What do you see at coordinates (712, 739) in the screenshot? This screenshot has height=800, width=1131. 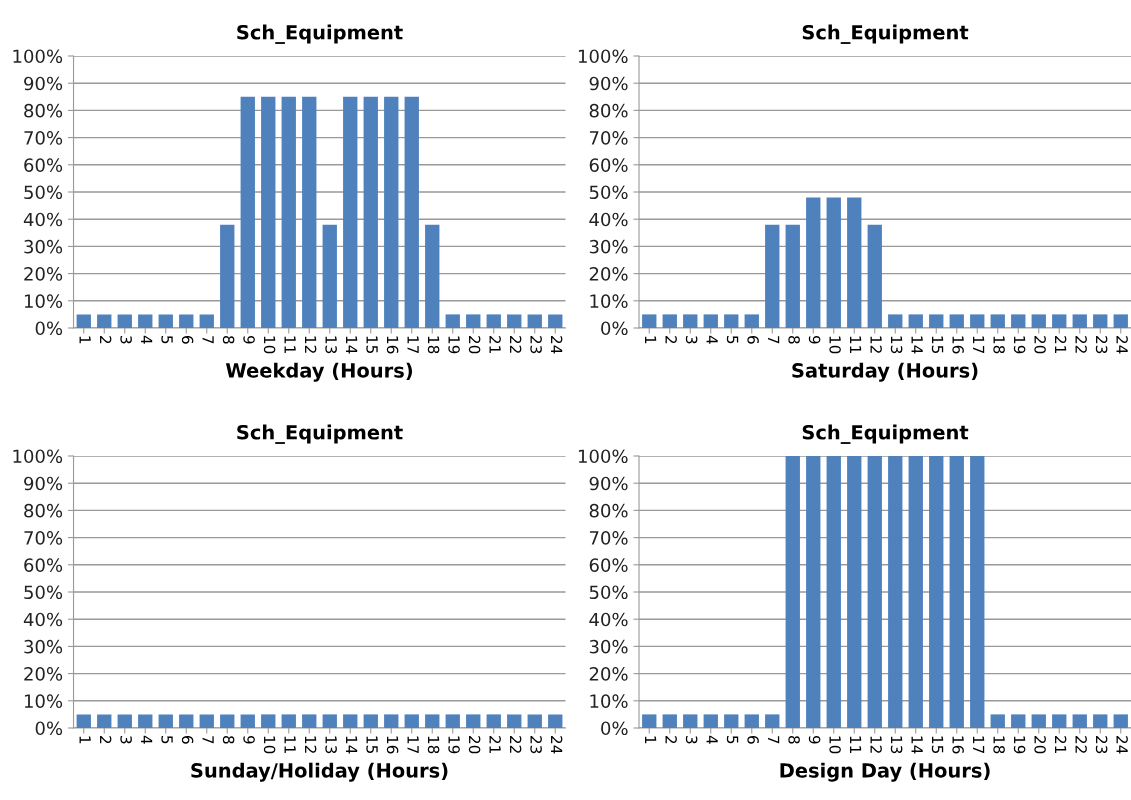 I see `x-tick-label: 4` at bounding box center [712, 739].